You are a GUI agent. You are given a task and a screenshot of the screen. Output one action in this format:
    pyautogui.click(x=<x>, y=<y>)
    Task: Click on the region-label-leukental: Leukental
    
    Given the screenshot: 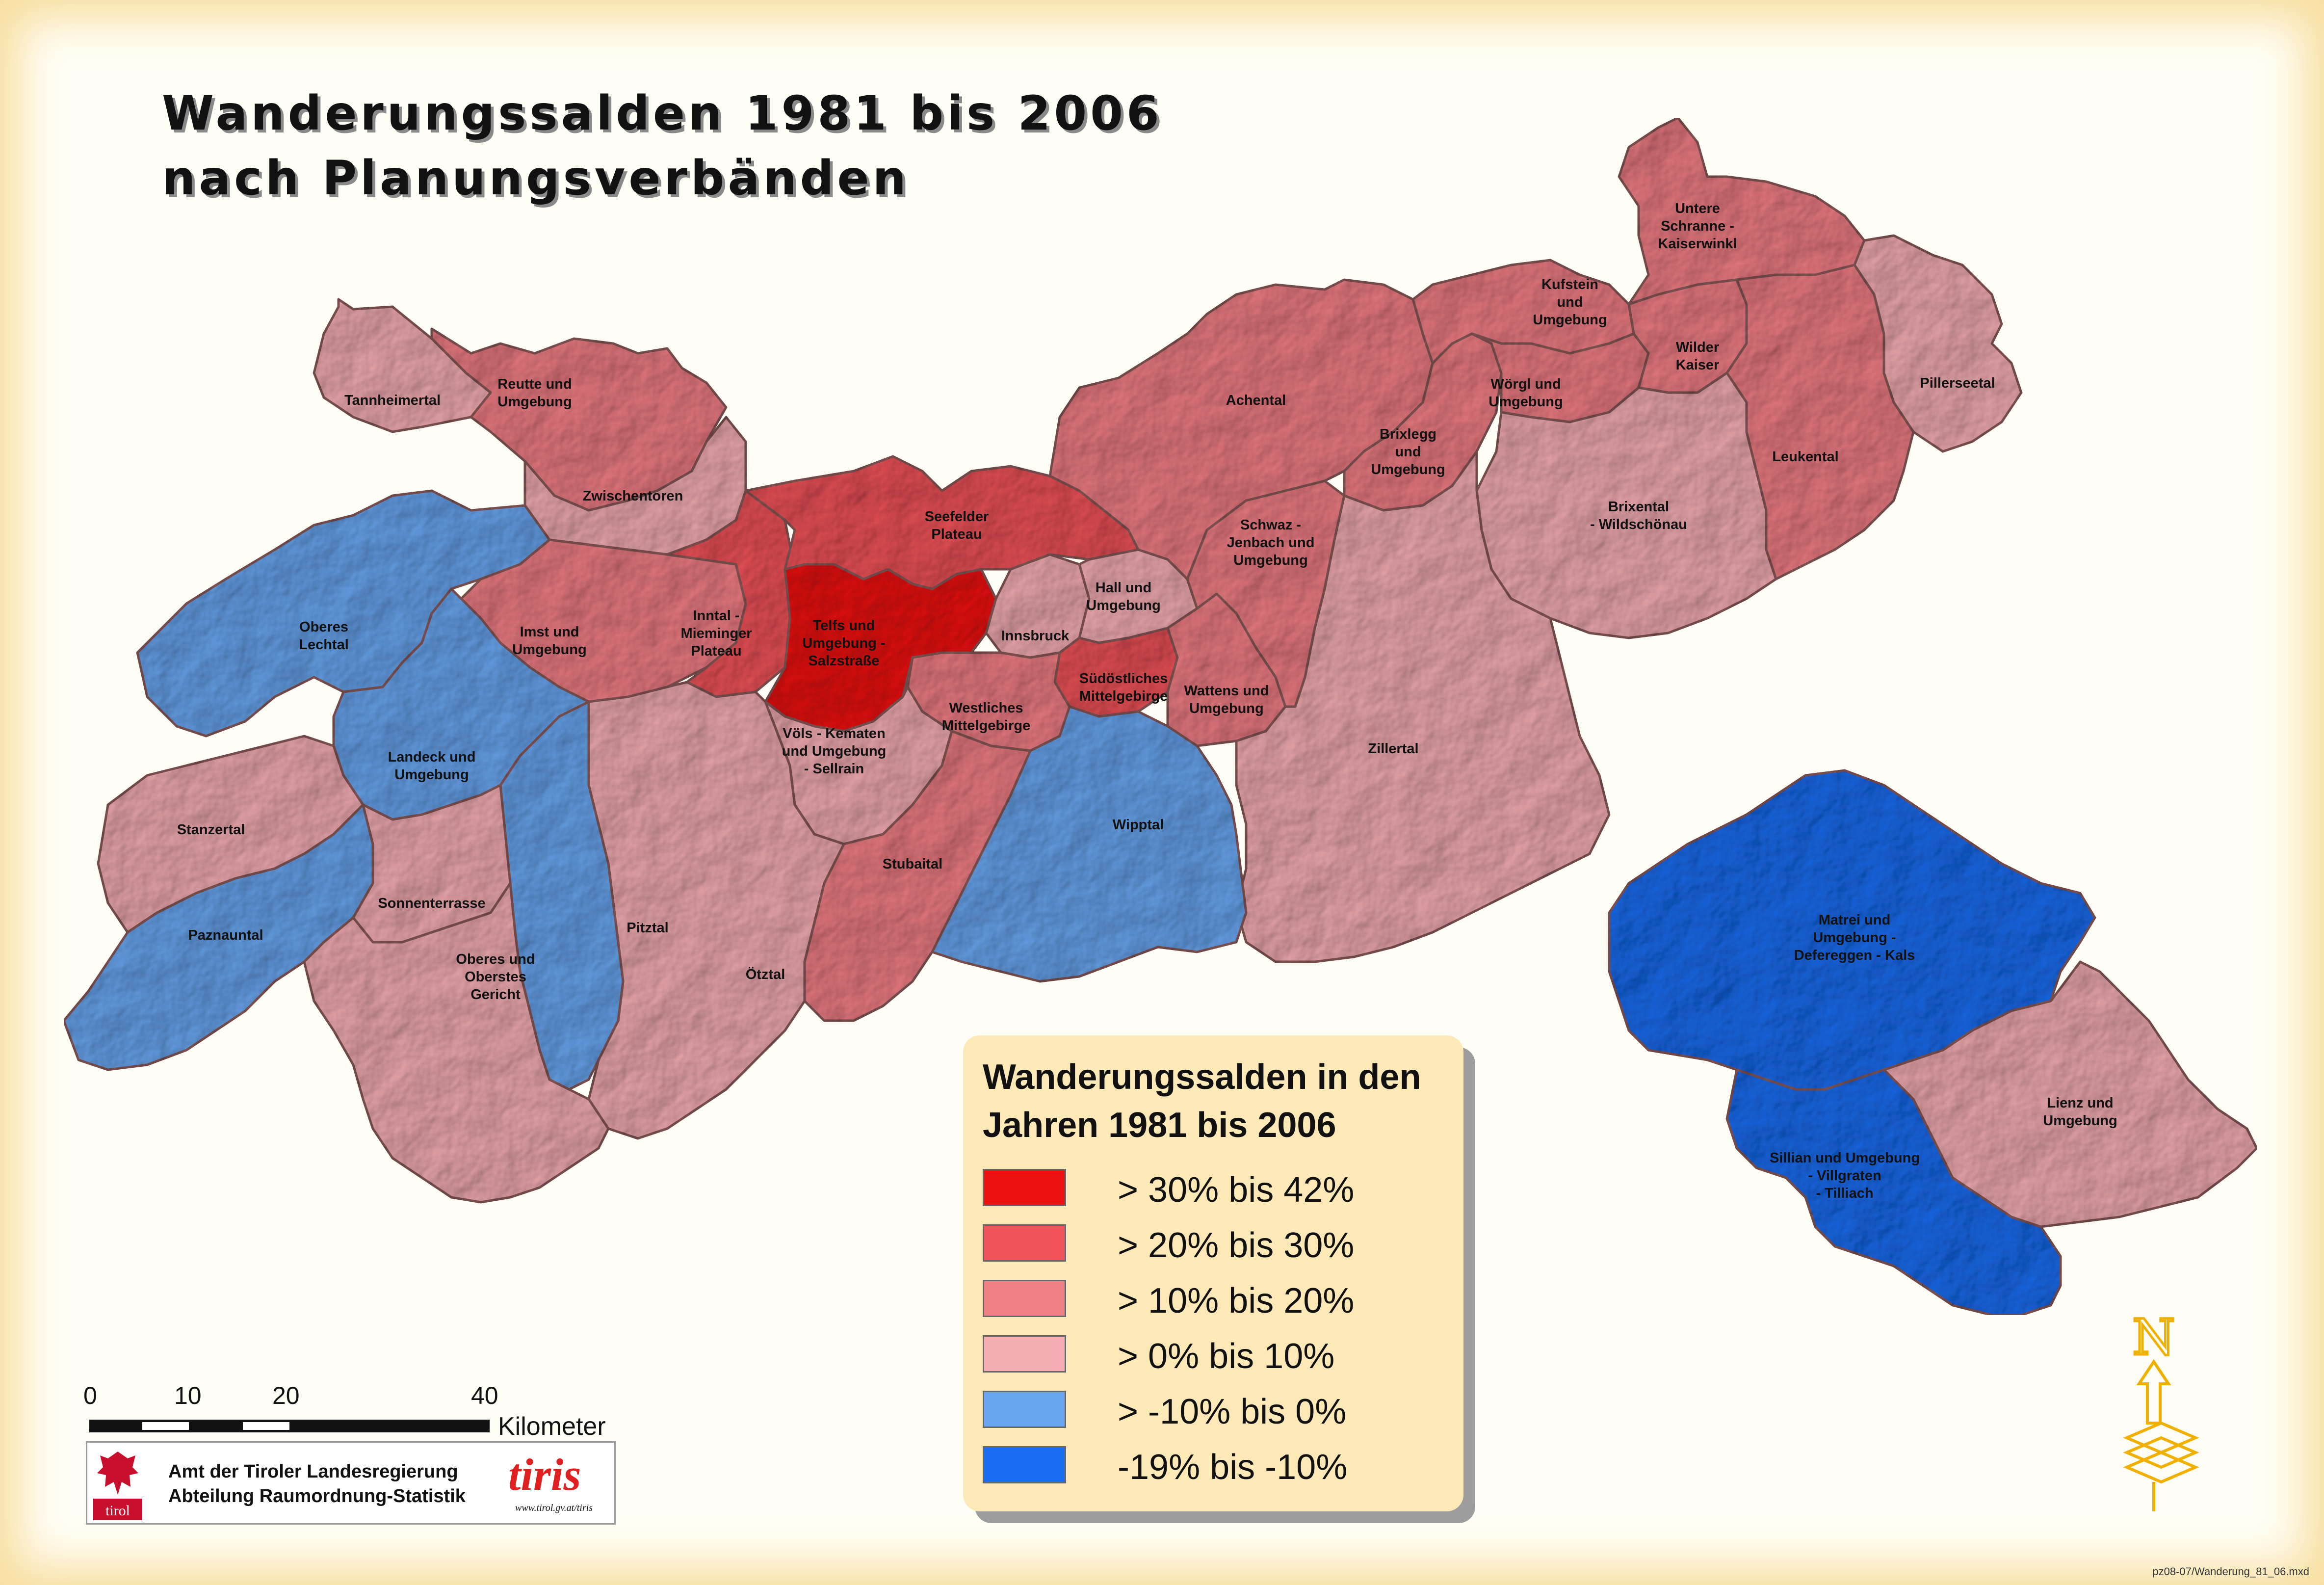 What is the action you would take?
    pyautogui.click(x=1805, y=457)
    